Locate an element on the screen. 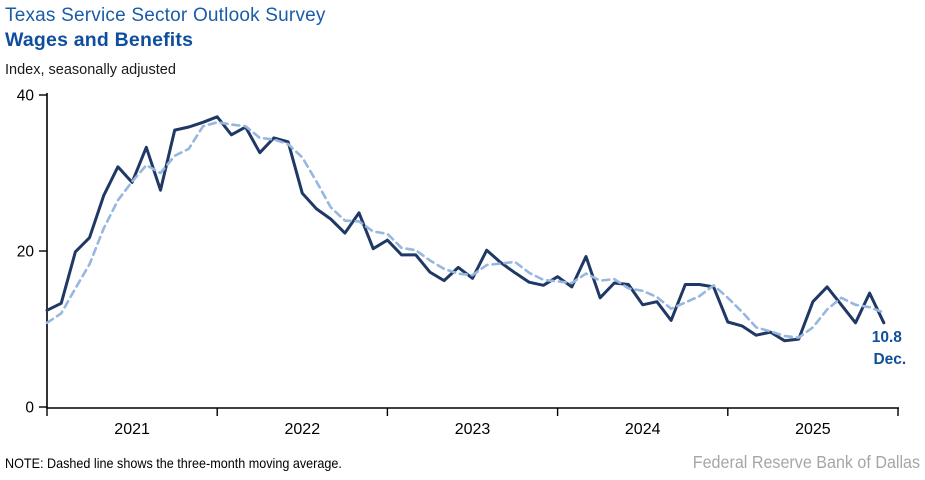 This screenshot has width=925, height=480. y-tick-label: 20 is located at coordinates (26, 252).